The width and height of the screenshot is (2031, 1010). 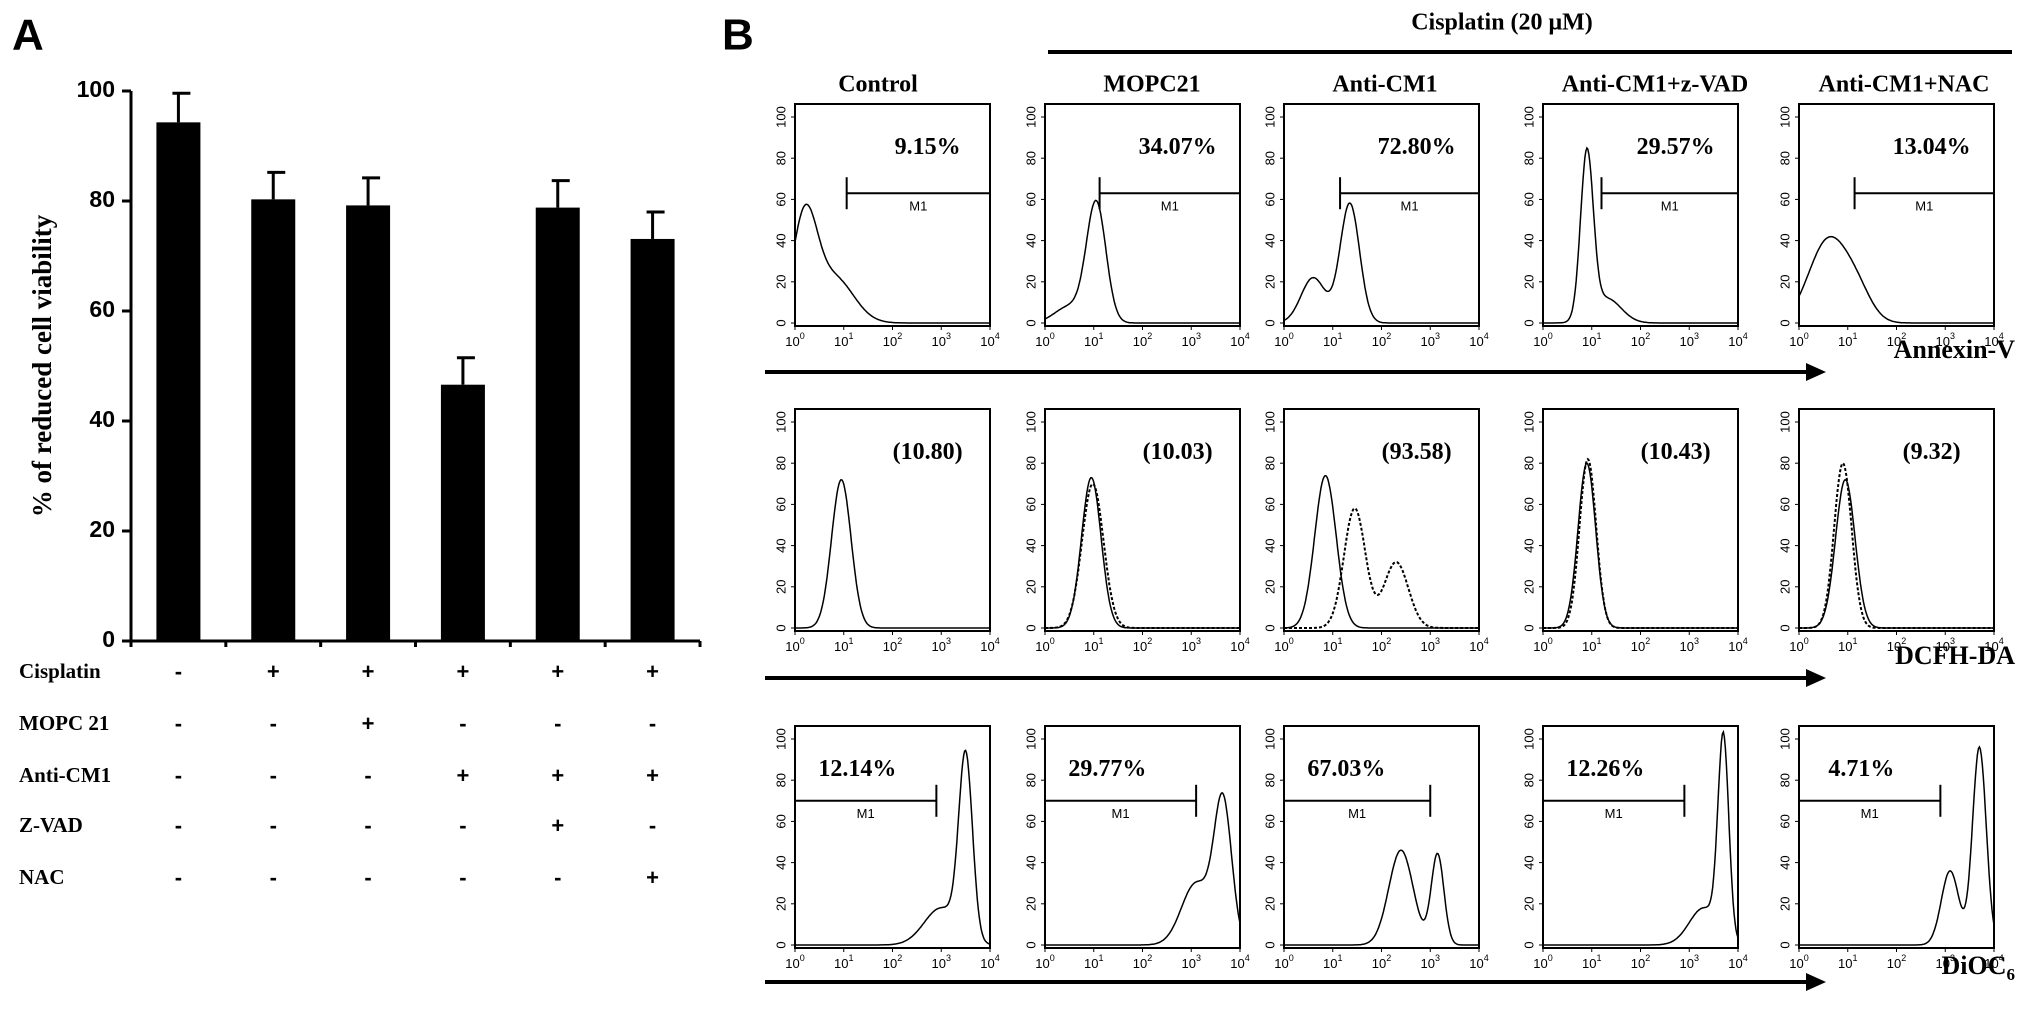 I want to click on column-title: Control, so click(x=878, y=85).